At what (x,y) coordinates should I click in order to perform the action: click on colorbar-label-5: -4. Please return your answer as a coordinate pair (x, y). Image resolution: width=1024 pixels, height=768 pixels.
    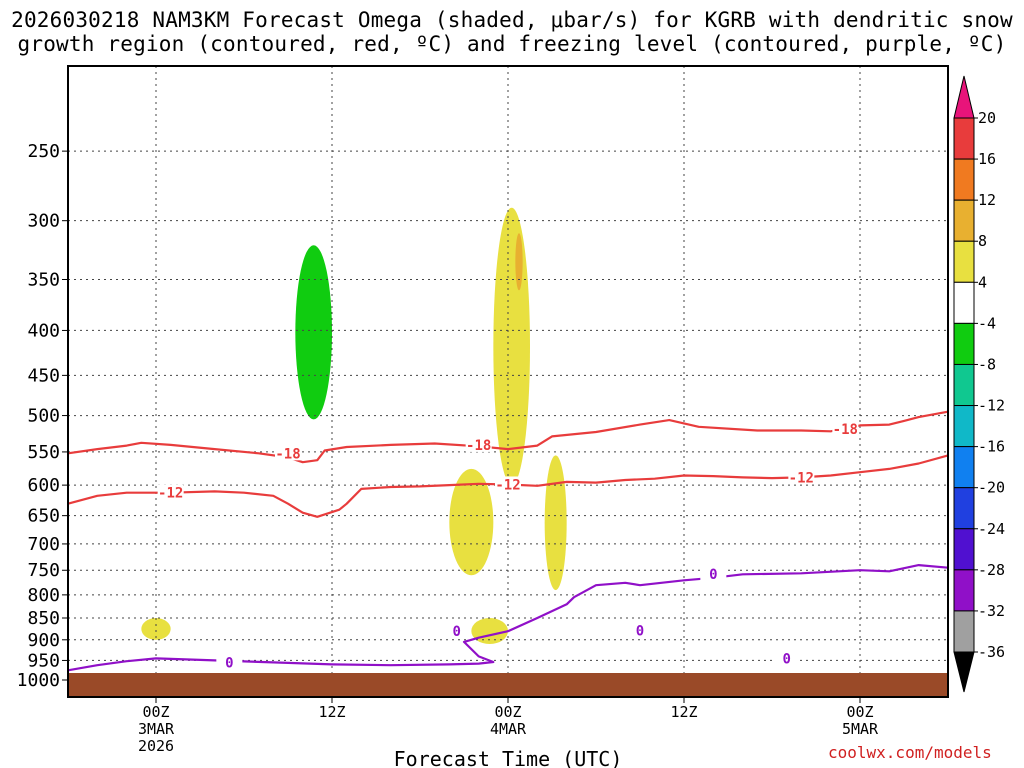
    Looking at the image, I should click on (987, 323).